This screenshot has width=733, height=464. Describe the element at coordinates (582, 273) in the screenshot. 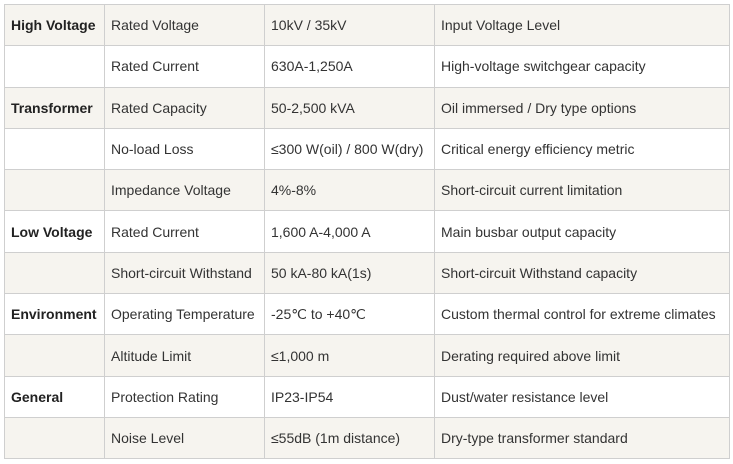

I see `note-cell: Short-circuit Withstand capacity` at that location.